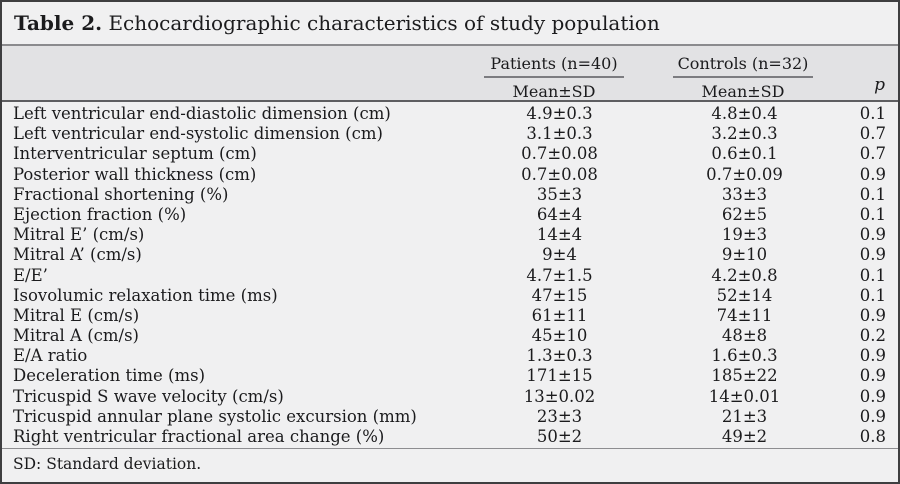 The image size is (900, 484). I want to click on row-label: Isovolumic relaxation time (ms), so click(145, 295).